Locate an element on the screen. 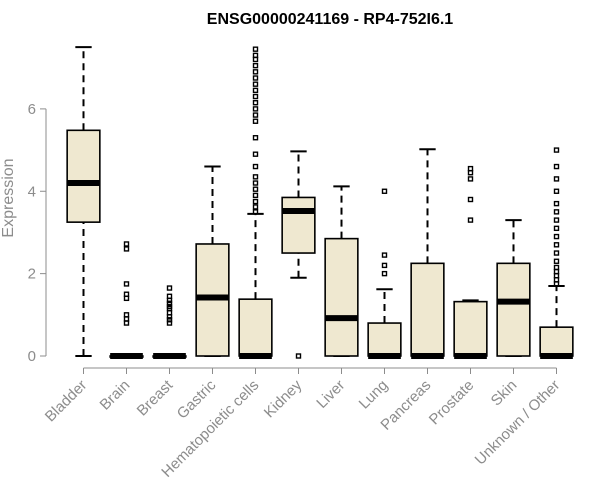 Image resolution: width=600 pixels, height=500 pixels. box-lung is located at coordinates (384, 273).